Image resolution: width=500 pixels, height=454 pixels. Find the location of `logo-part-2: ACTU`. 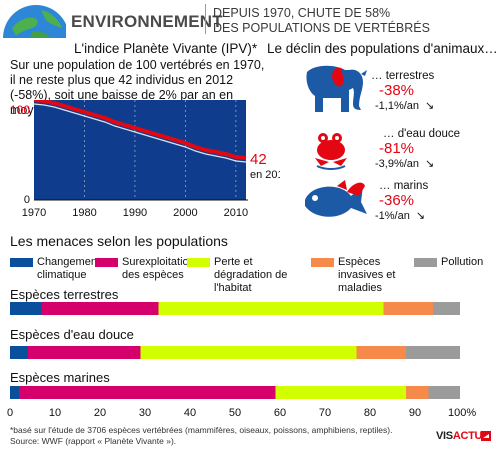

logo-part-2: ACTU is located at coordinates (467, 436).